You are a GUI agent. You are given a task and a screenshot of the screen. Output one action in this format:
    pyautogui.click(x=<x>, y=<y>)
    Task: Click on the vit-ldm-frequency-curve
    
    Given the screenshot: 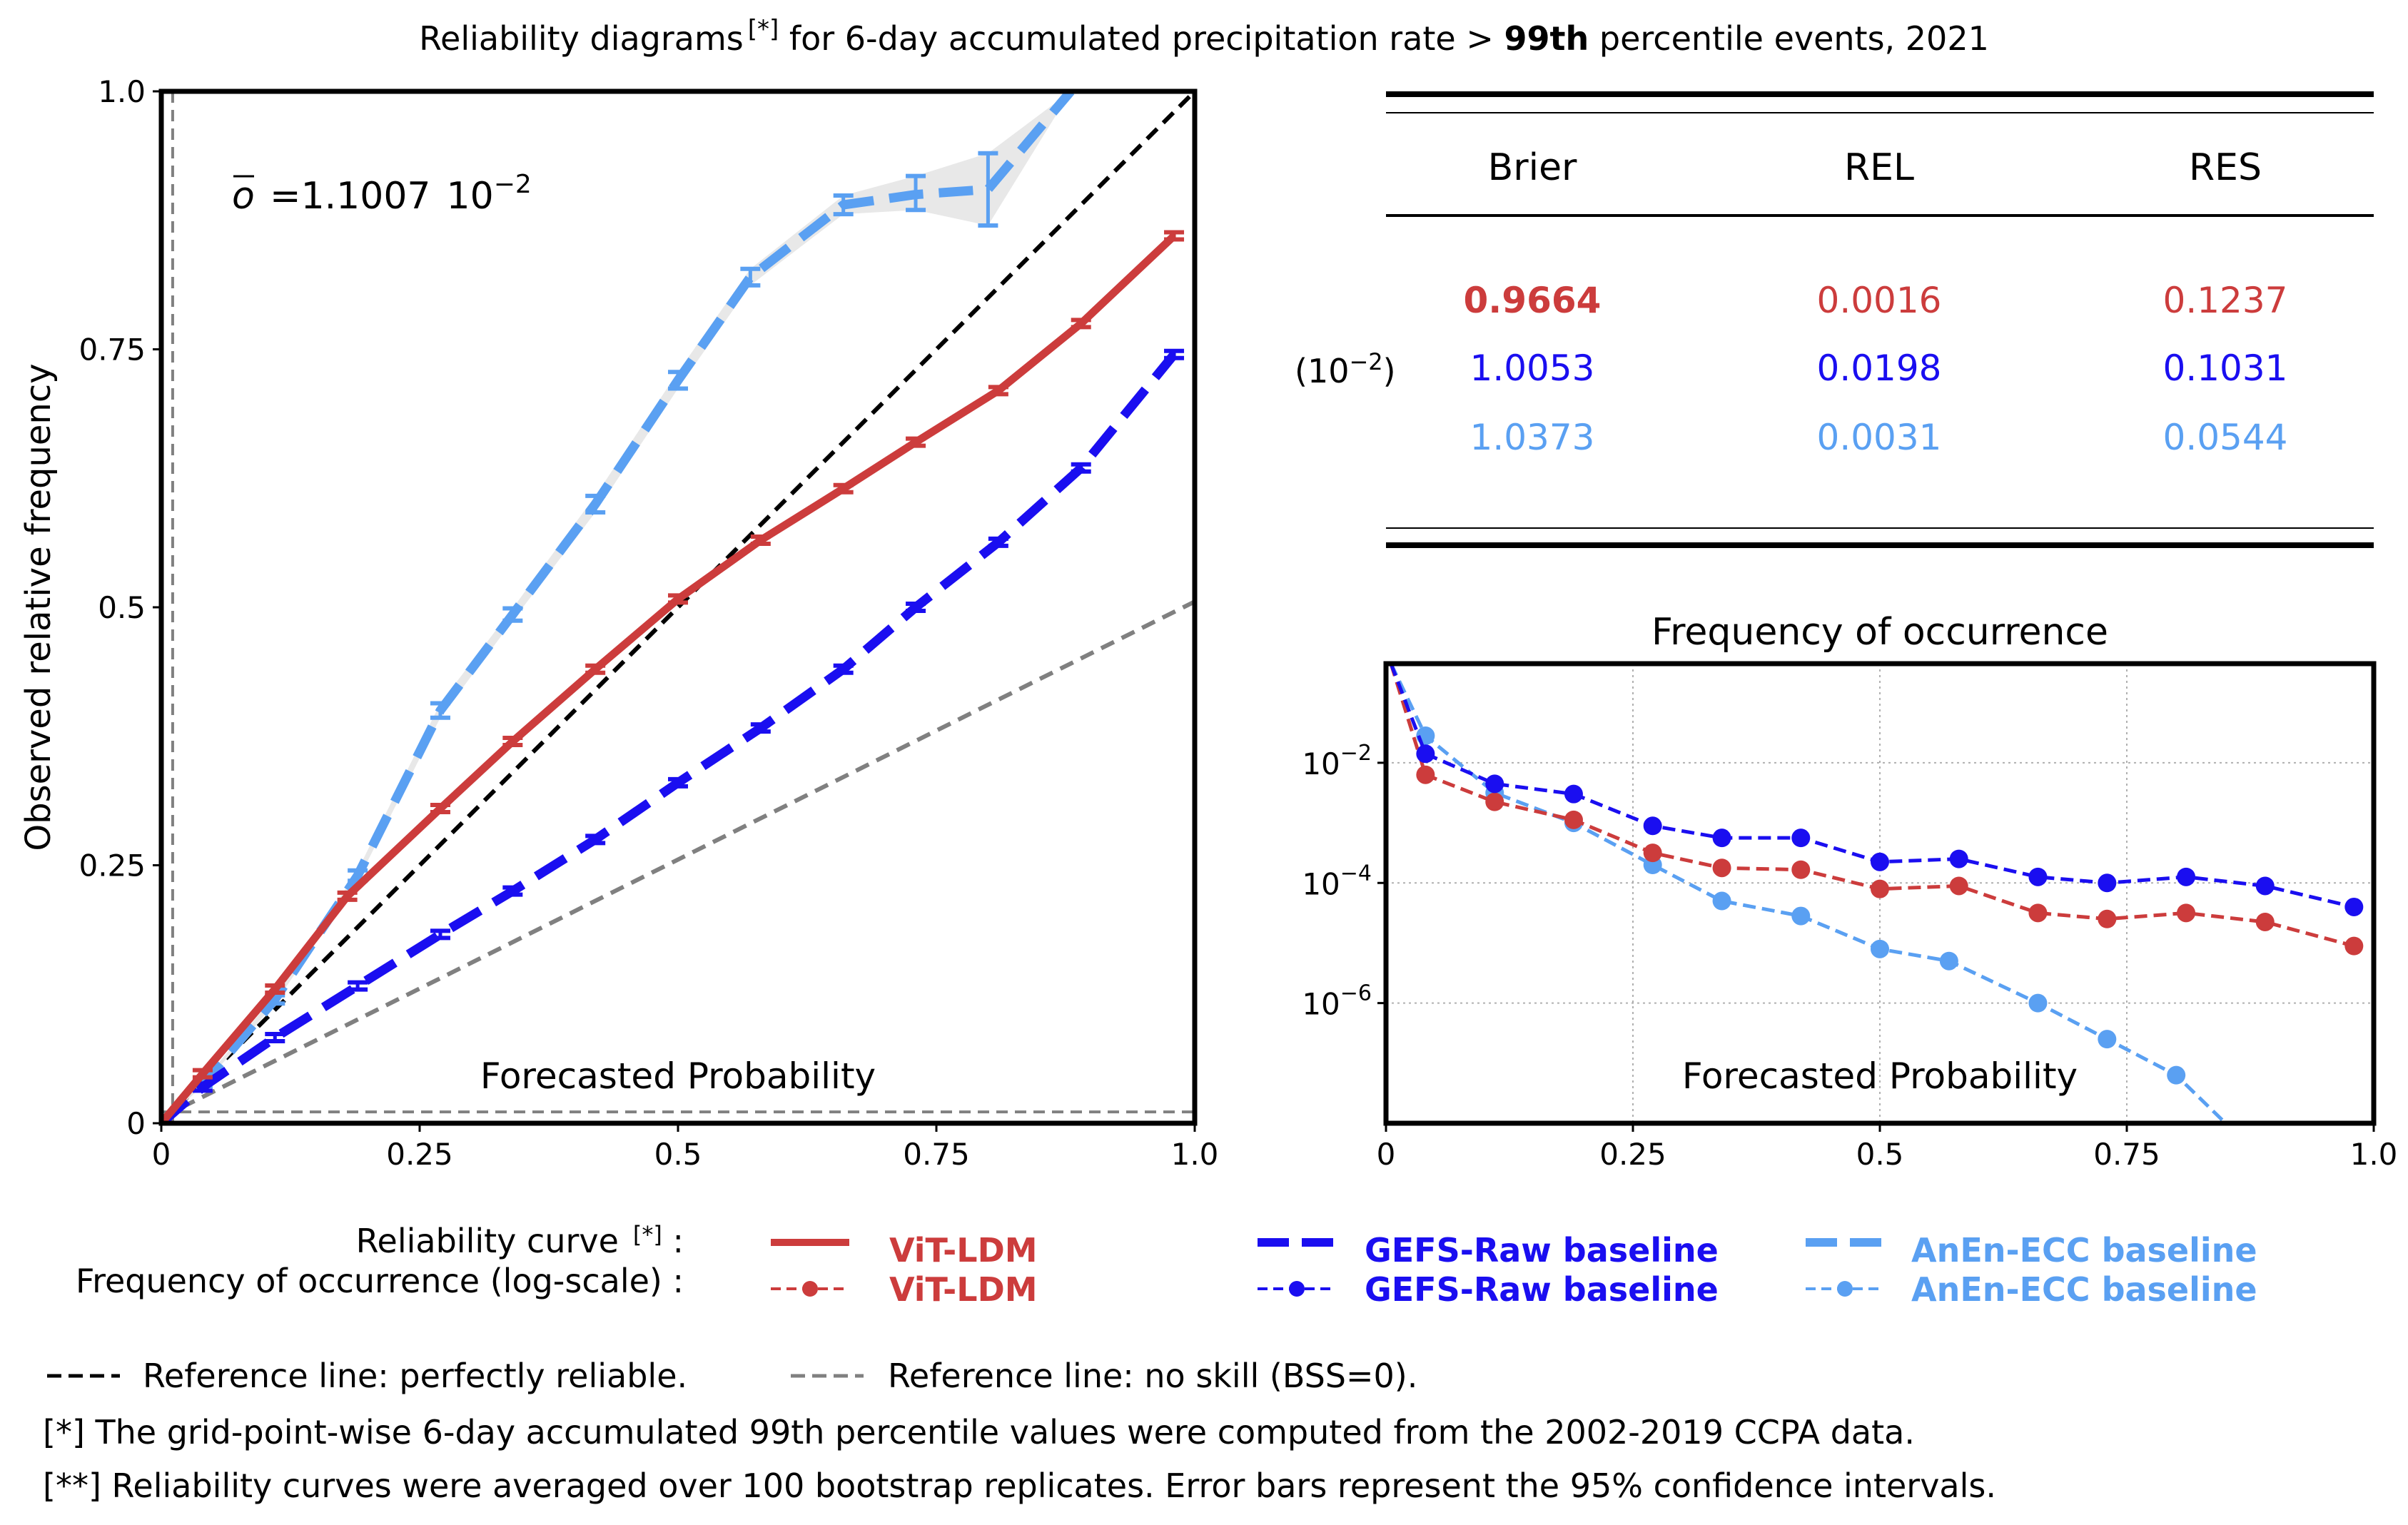 What is the action you would take?
    pyautogui.click(x=1872, y=806)
    